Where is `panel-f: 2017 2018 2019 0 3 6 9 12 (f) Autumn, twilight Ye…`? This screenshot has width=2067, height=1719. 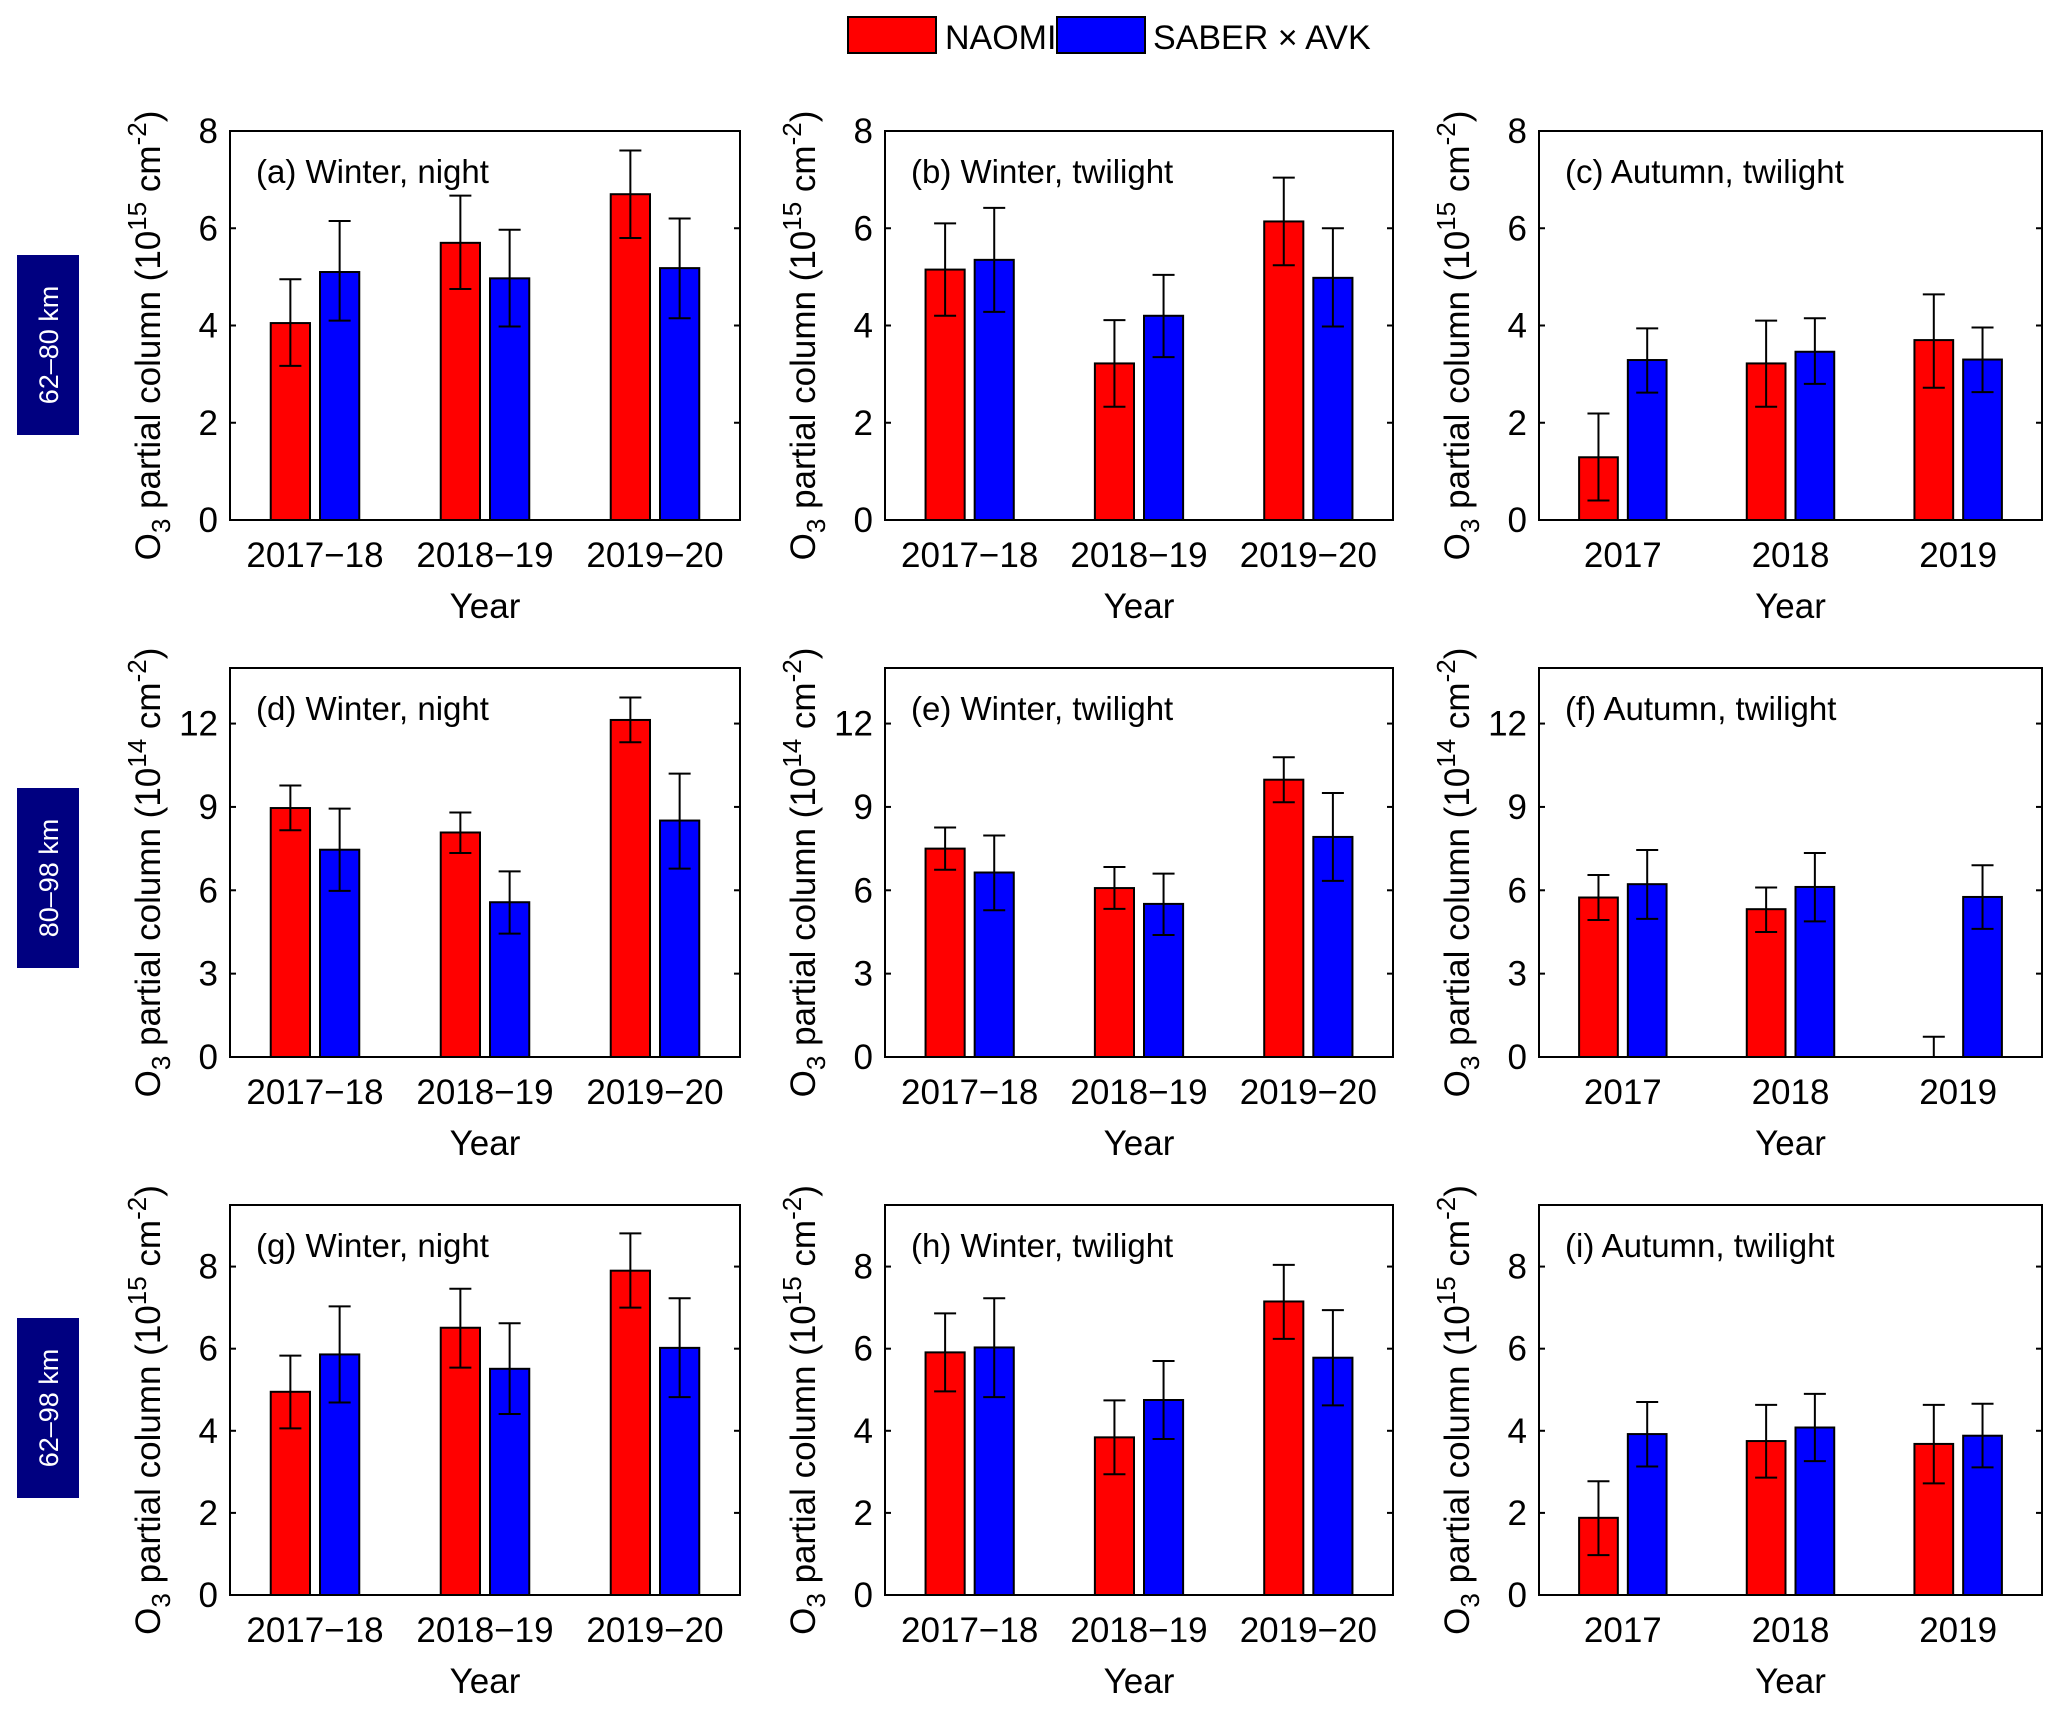
panel-f: 2017 2018 2019 0 3 6 9 12 (f) Autumn, twilight Ye… is located at coordinates (1737, 905).